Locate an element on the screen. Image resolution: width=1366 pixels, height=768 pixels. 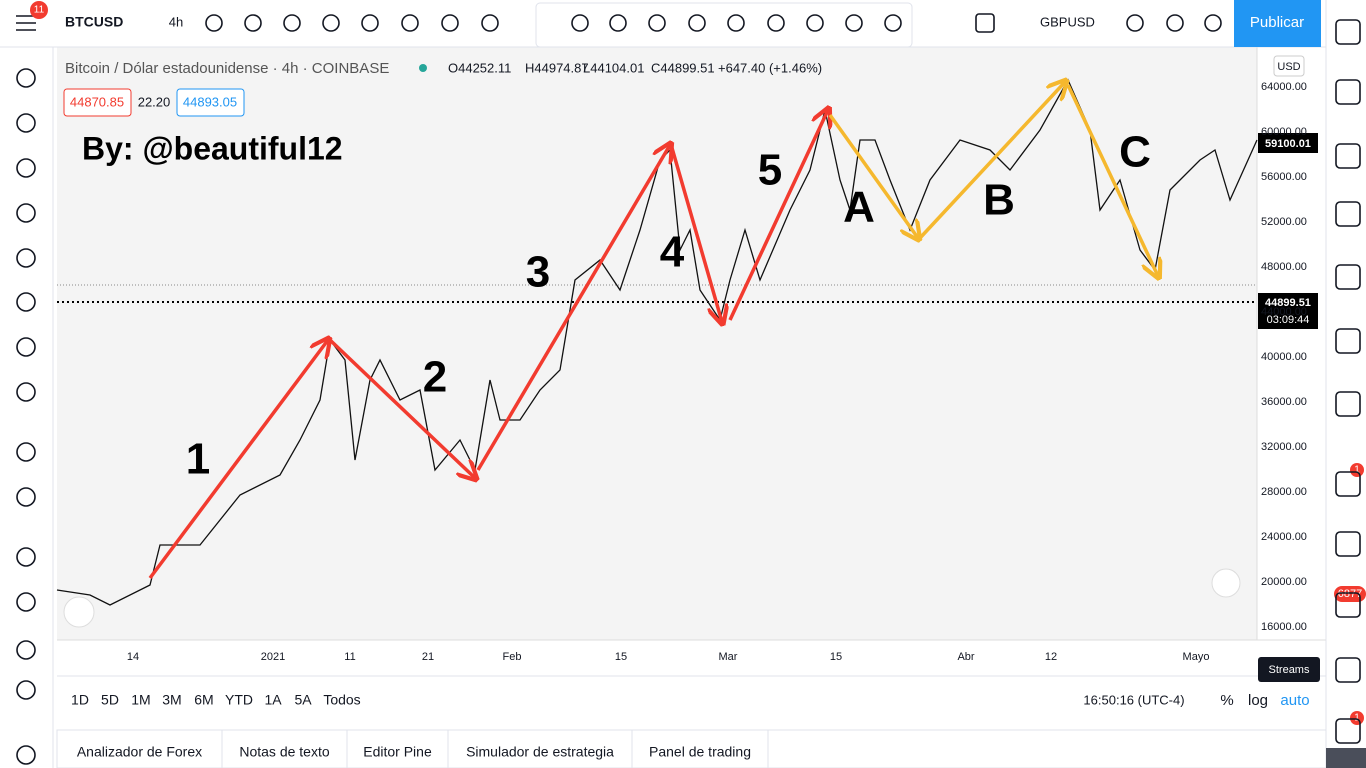
bottom-tab: Simulador de estrategia is located at coordinates (540, 752).